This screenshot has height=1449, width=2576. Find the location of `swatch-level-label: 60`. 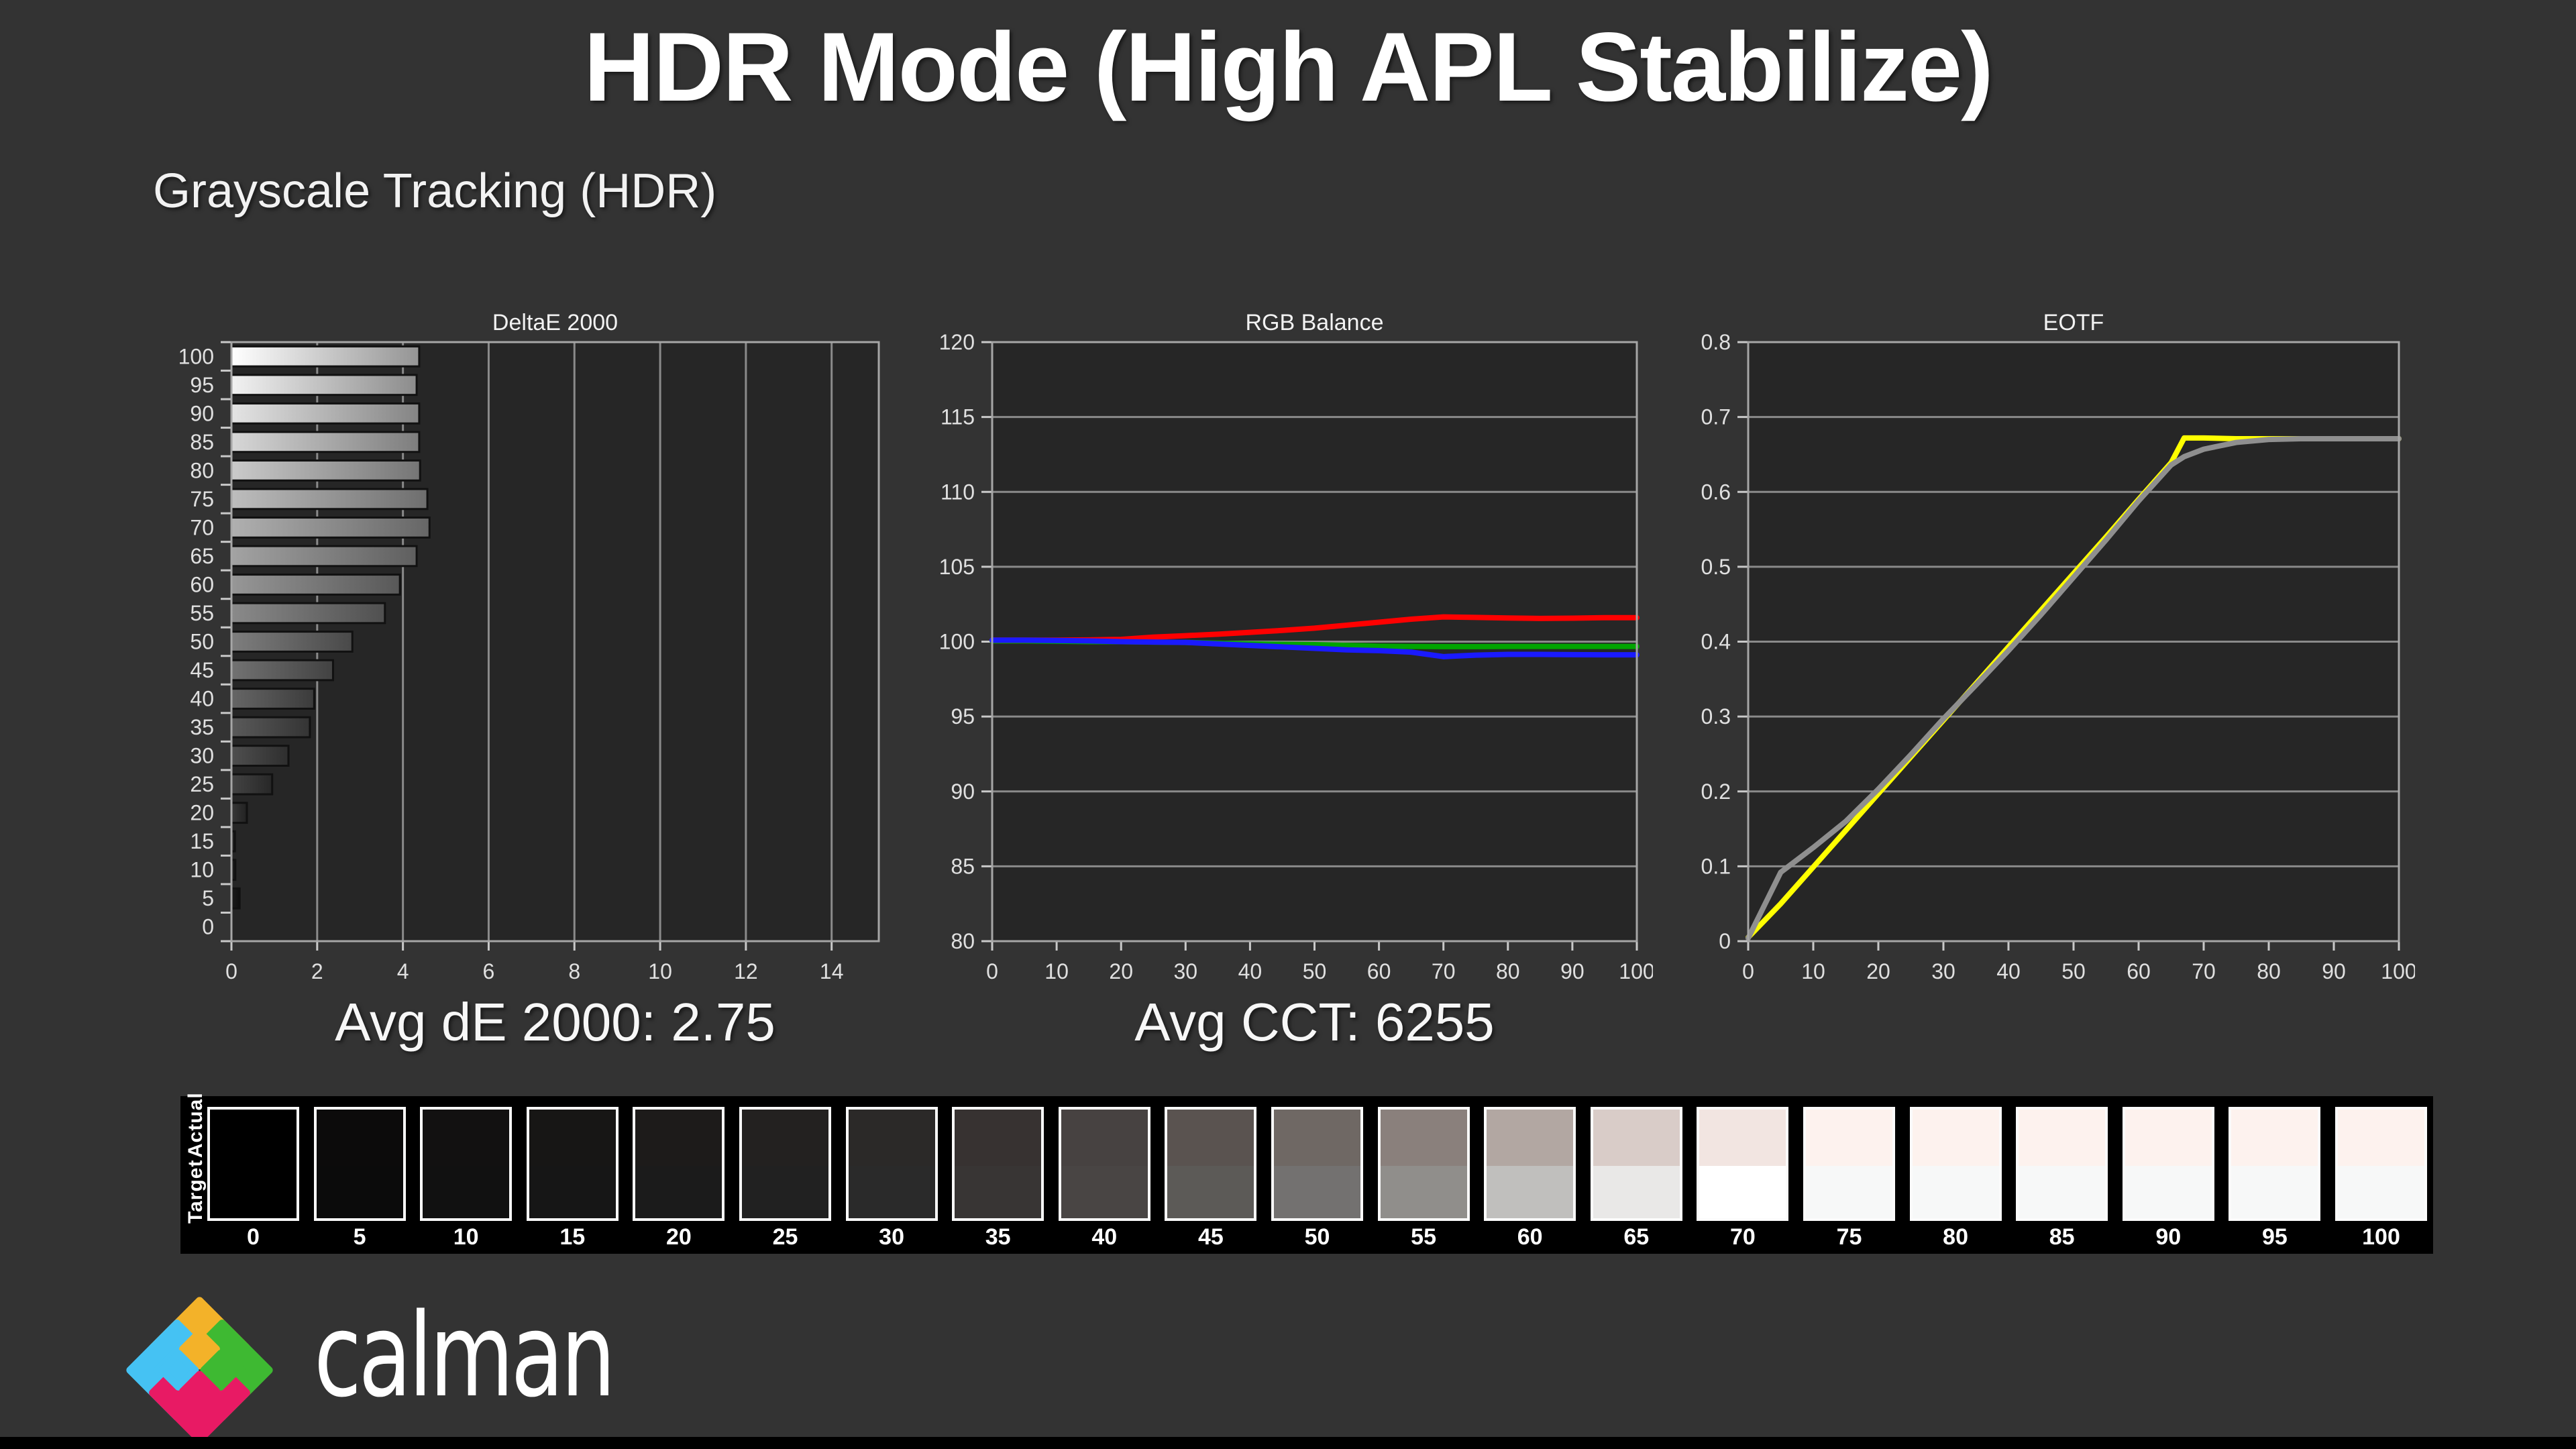

swatch-level-label: 60 is located at coordinates (1530, 1237).